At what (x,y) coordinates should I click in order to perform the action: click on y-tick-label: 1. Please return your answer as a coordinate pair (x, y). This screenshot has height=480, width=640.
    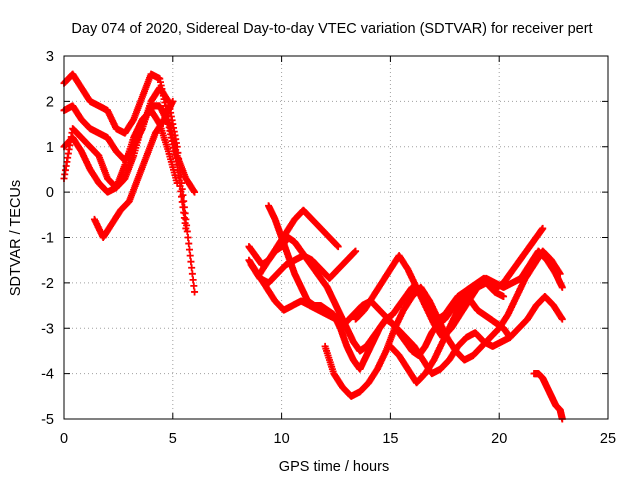
    Looking at the image, I should click on (50, 148).